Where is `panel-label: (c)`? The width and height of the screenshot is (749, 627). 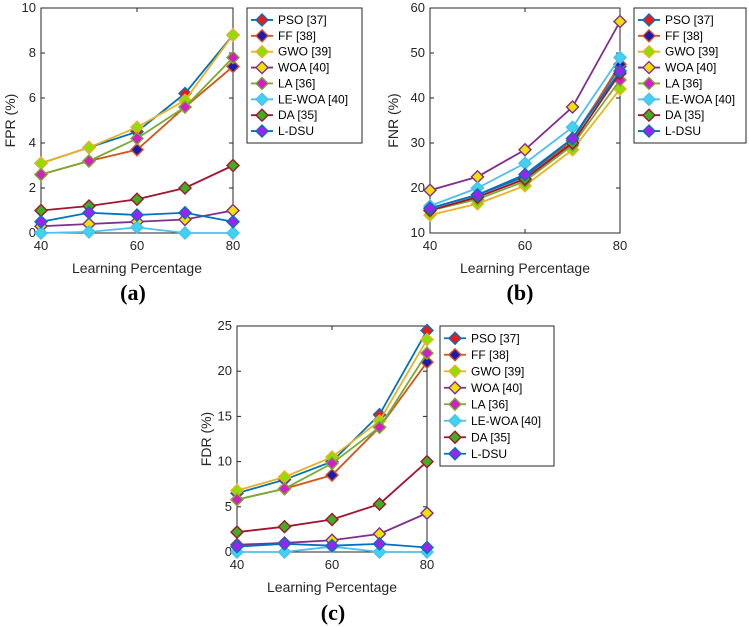 panel-label: (c) is located at coordinates (333, 612).